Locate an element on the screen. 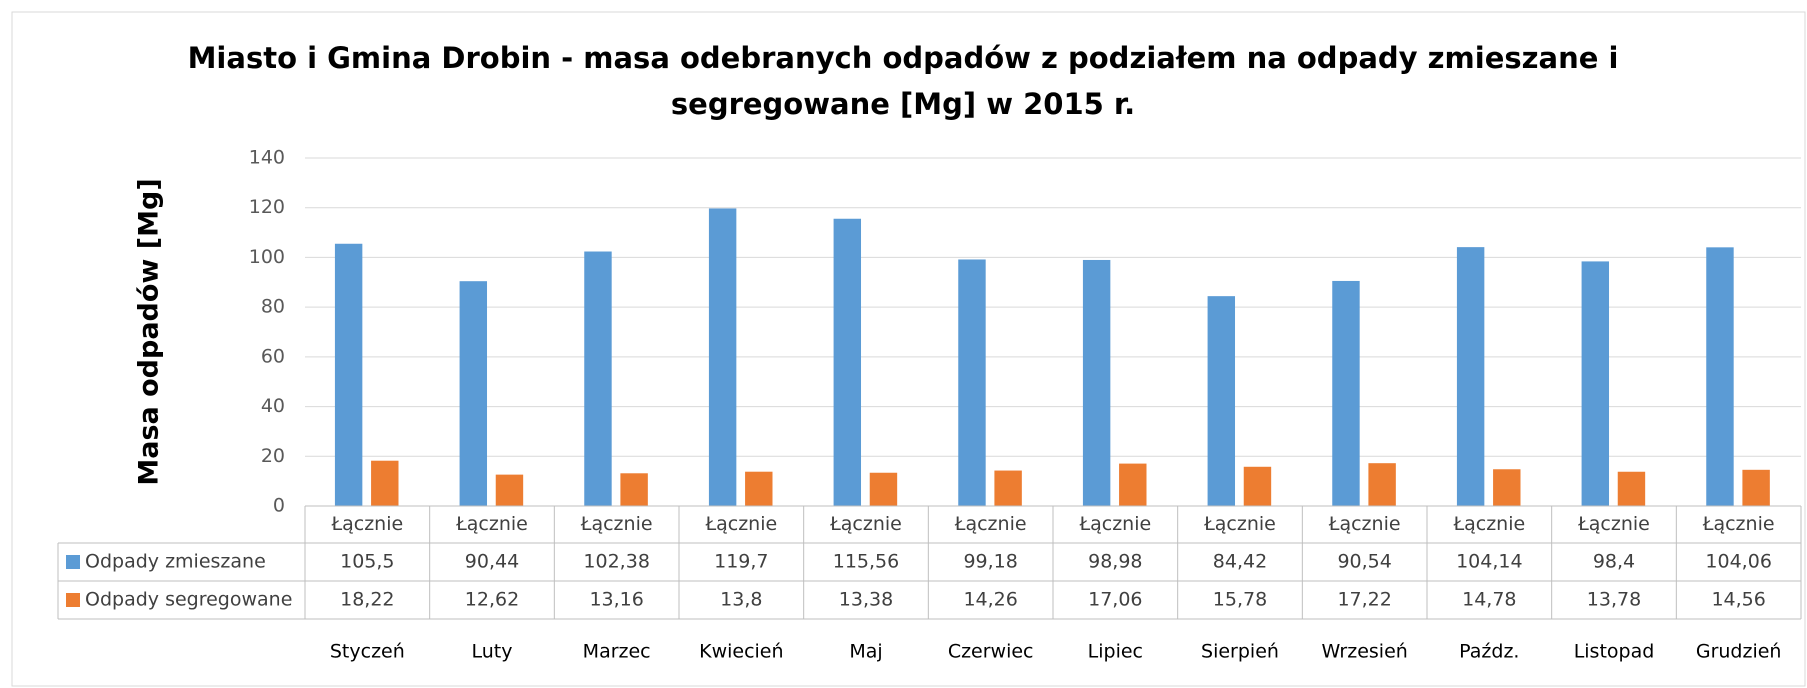  data-label: 90,54 is located at coordinates (1364, 562).